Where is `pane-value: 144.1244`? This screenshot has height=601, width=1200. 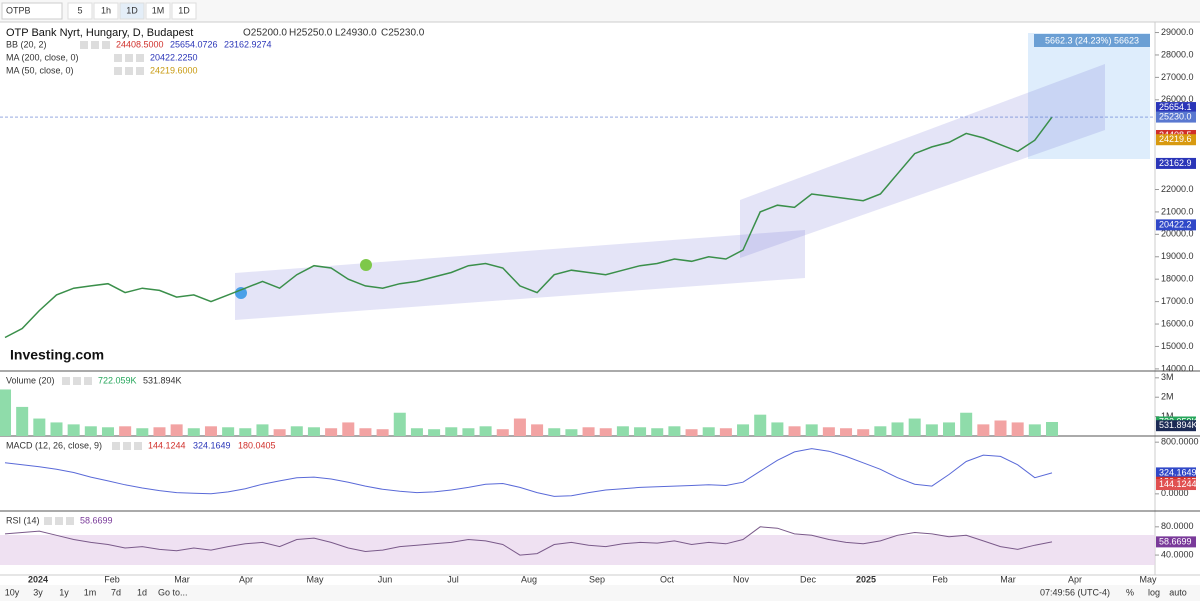 pane-value: 144.1244 is located at coordinates (167, 445).